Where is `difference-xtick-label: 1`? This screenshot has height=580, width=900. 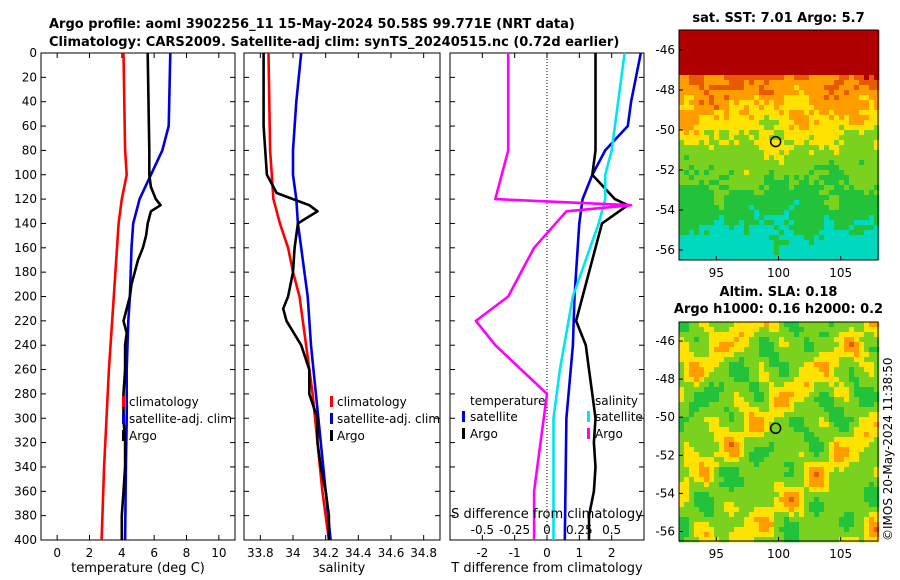
difference-xtick-label: 1 is located at coordinates (580, 553).